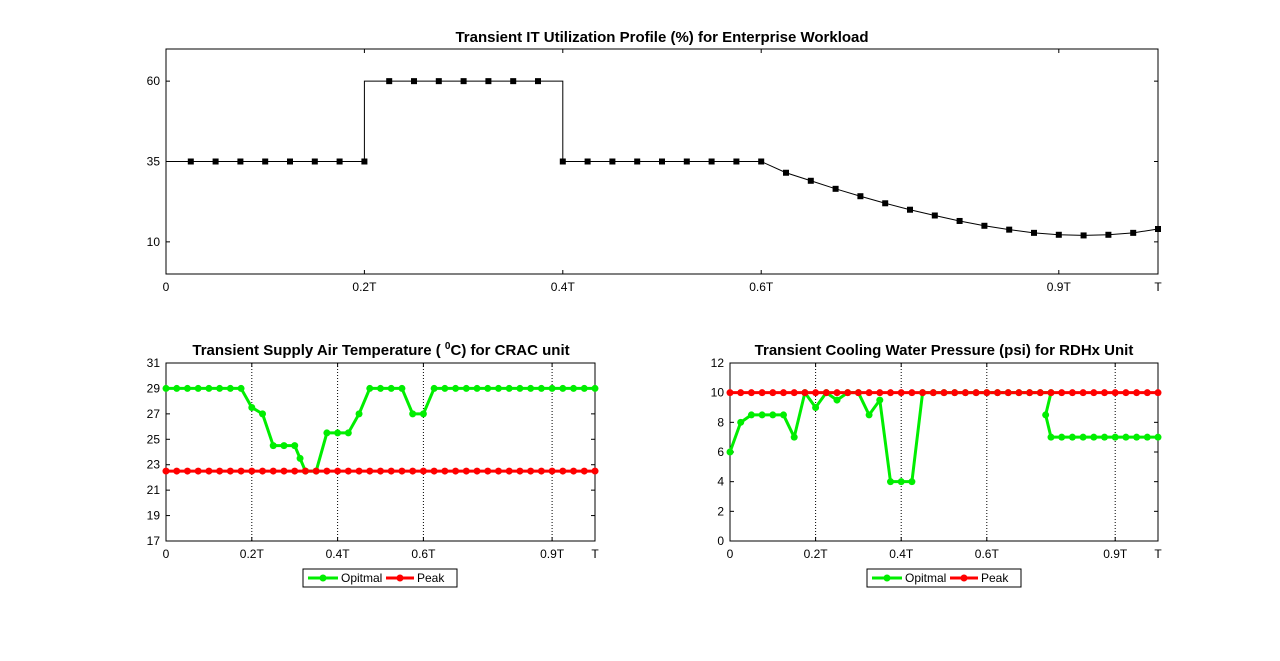 Image resolution: width=1280 pixels, height=661 pixels. I want to click on legend-peak-marker, so click(400, 578).